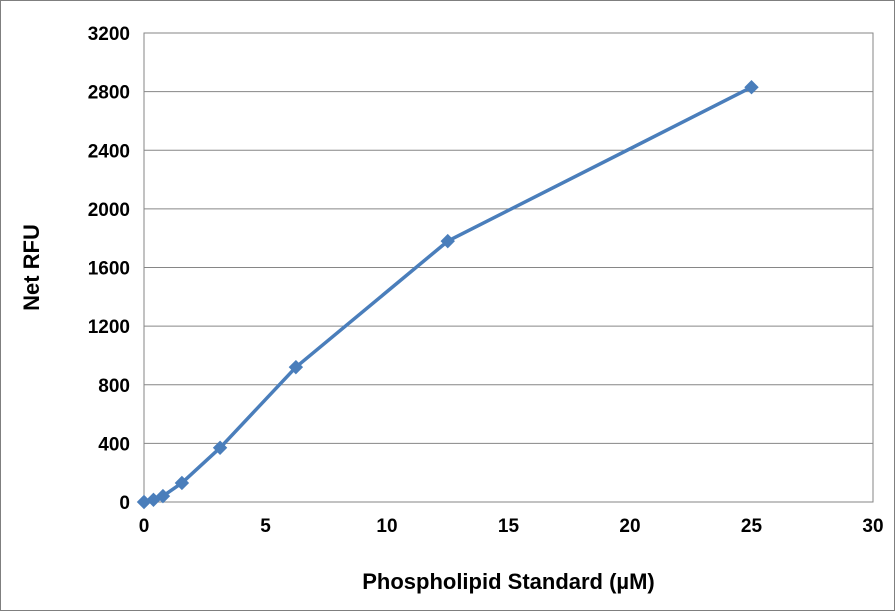  Describe the element at coordinates (109, 93) in the screenshot. I see `y-tick-label: 2800` at that location.